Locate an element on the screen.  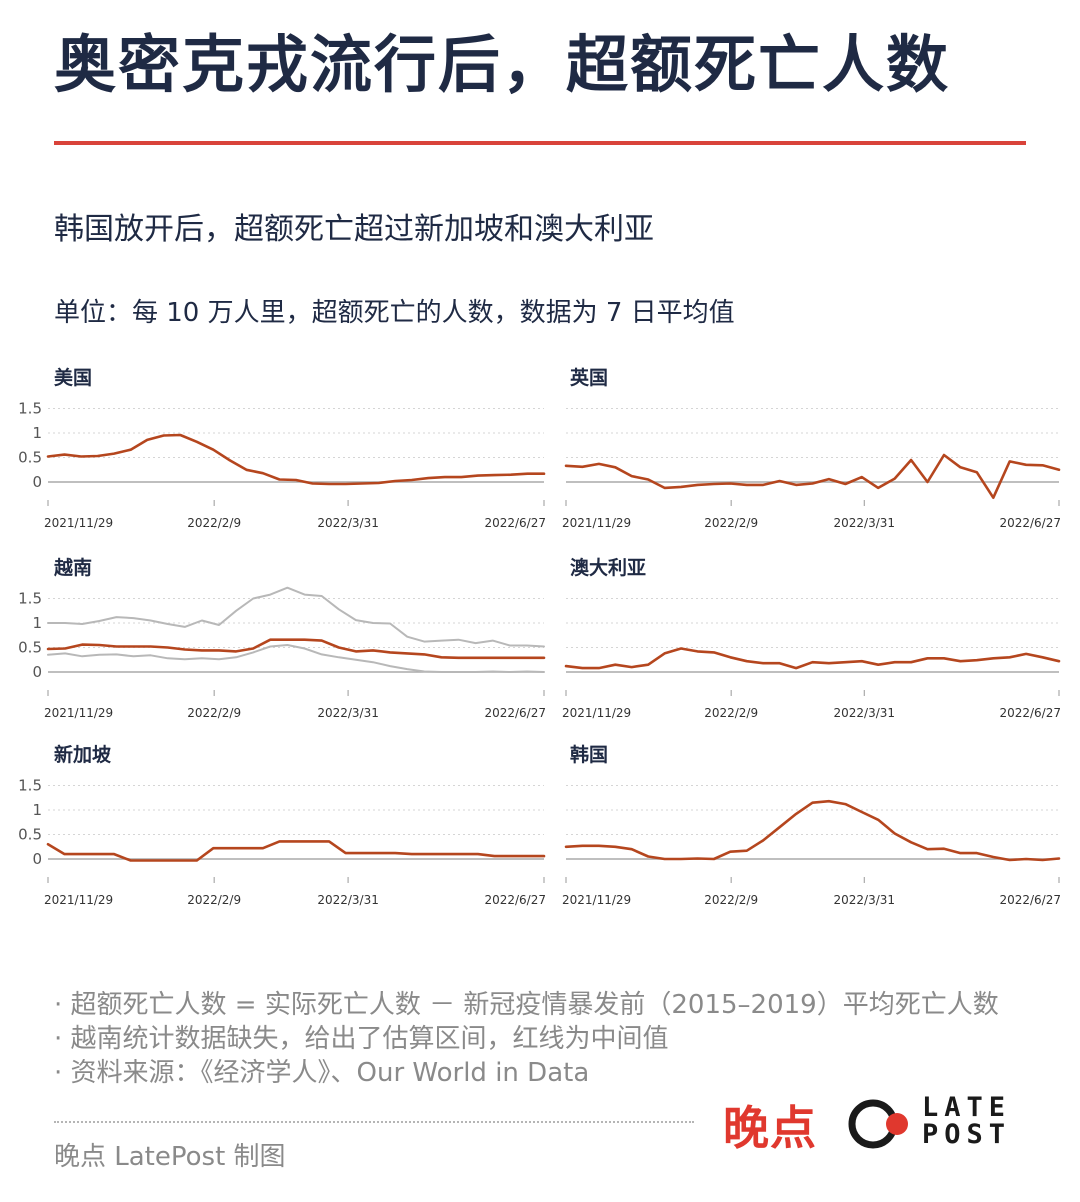
chart-svg-1: 英国 2021/11/29 2022/2/9 2022/3/31 2022/6/27 is located at coordinates (811, 448).